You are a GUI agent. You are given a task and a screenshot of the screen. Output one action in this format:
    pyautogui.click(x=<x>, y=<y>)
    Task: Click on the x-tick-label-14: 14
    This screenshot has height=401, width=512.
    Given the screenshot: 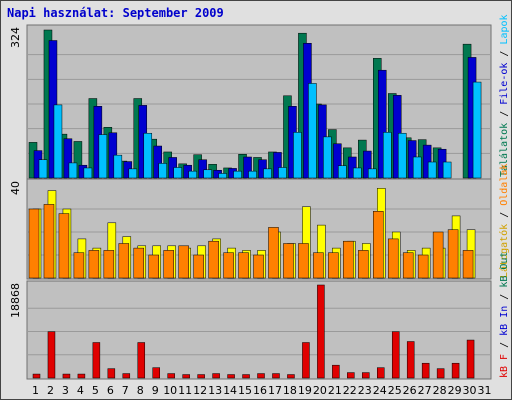 What is the action you would take?
    pyautogui.click(x=230, y=390)
    